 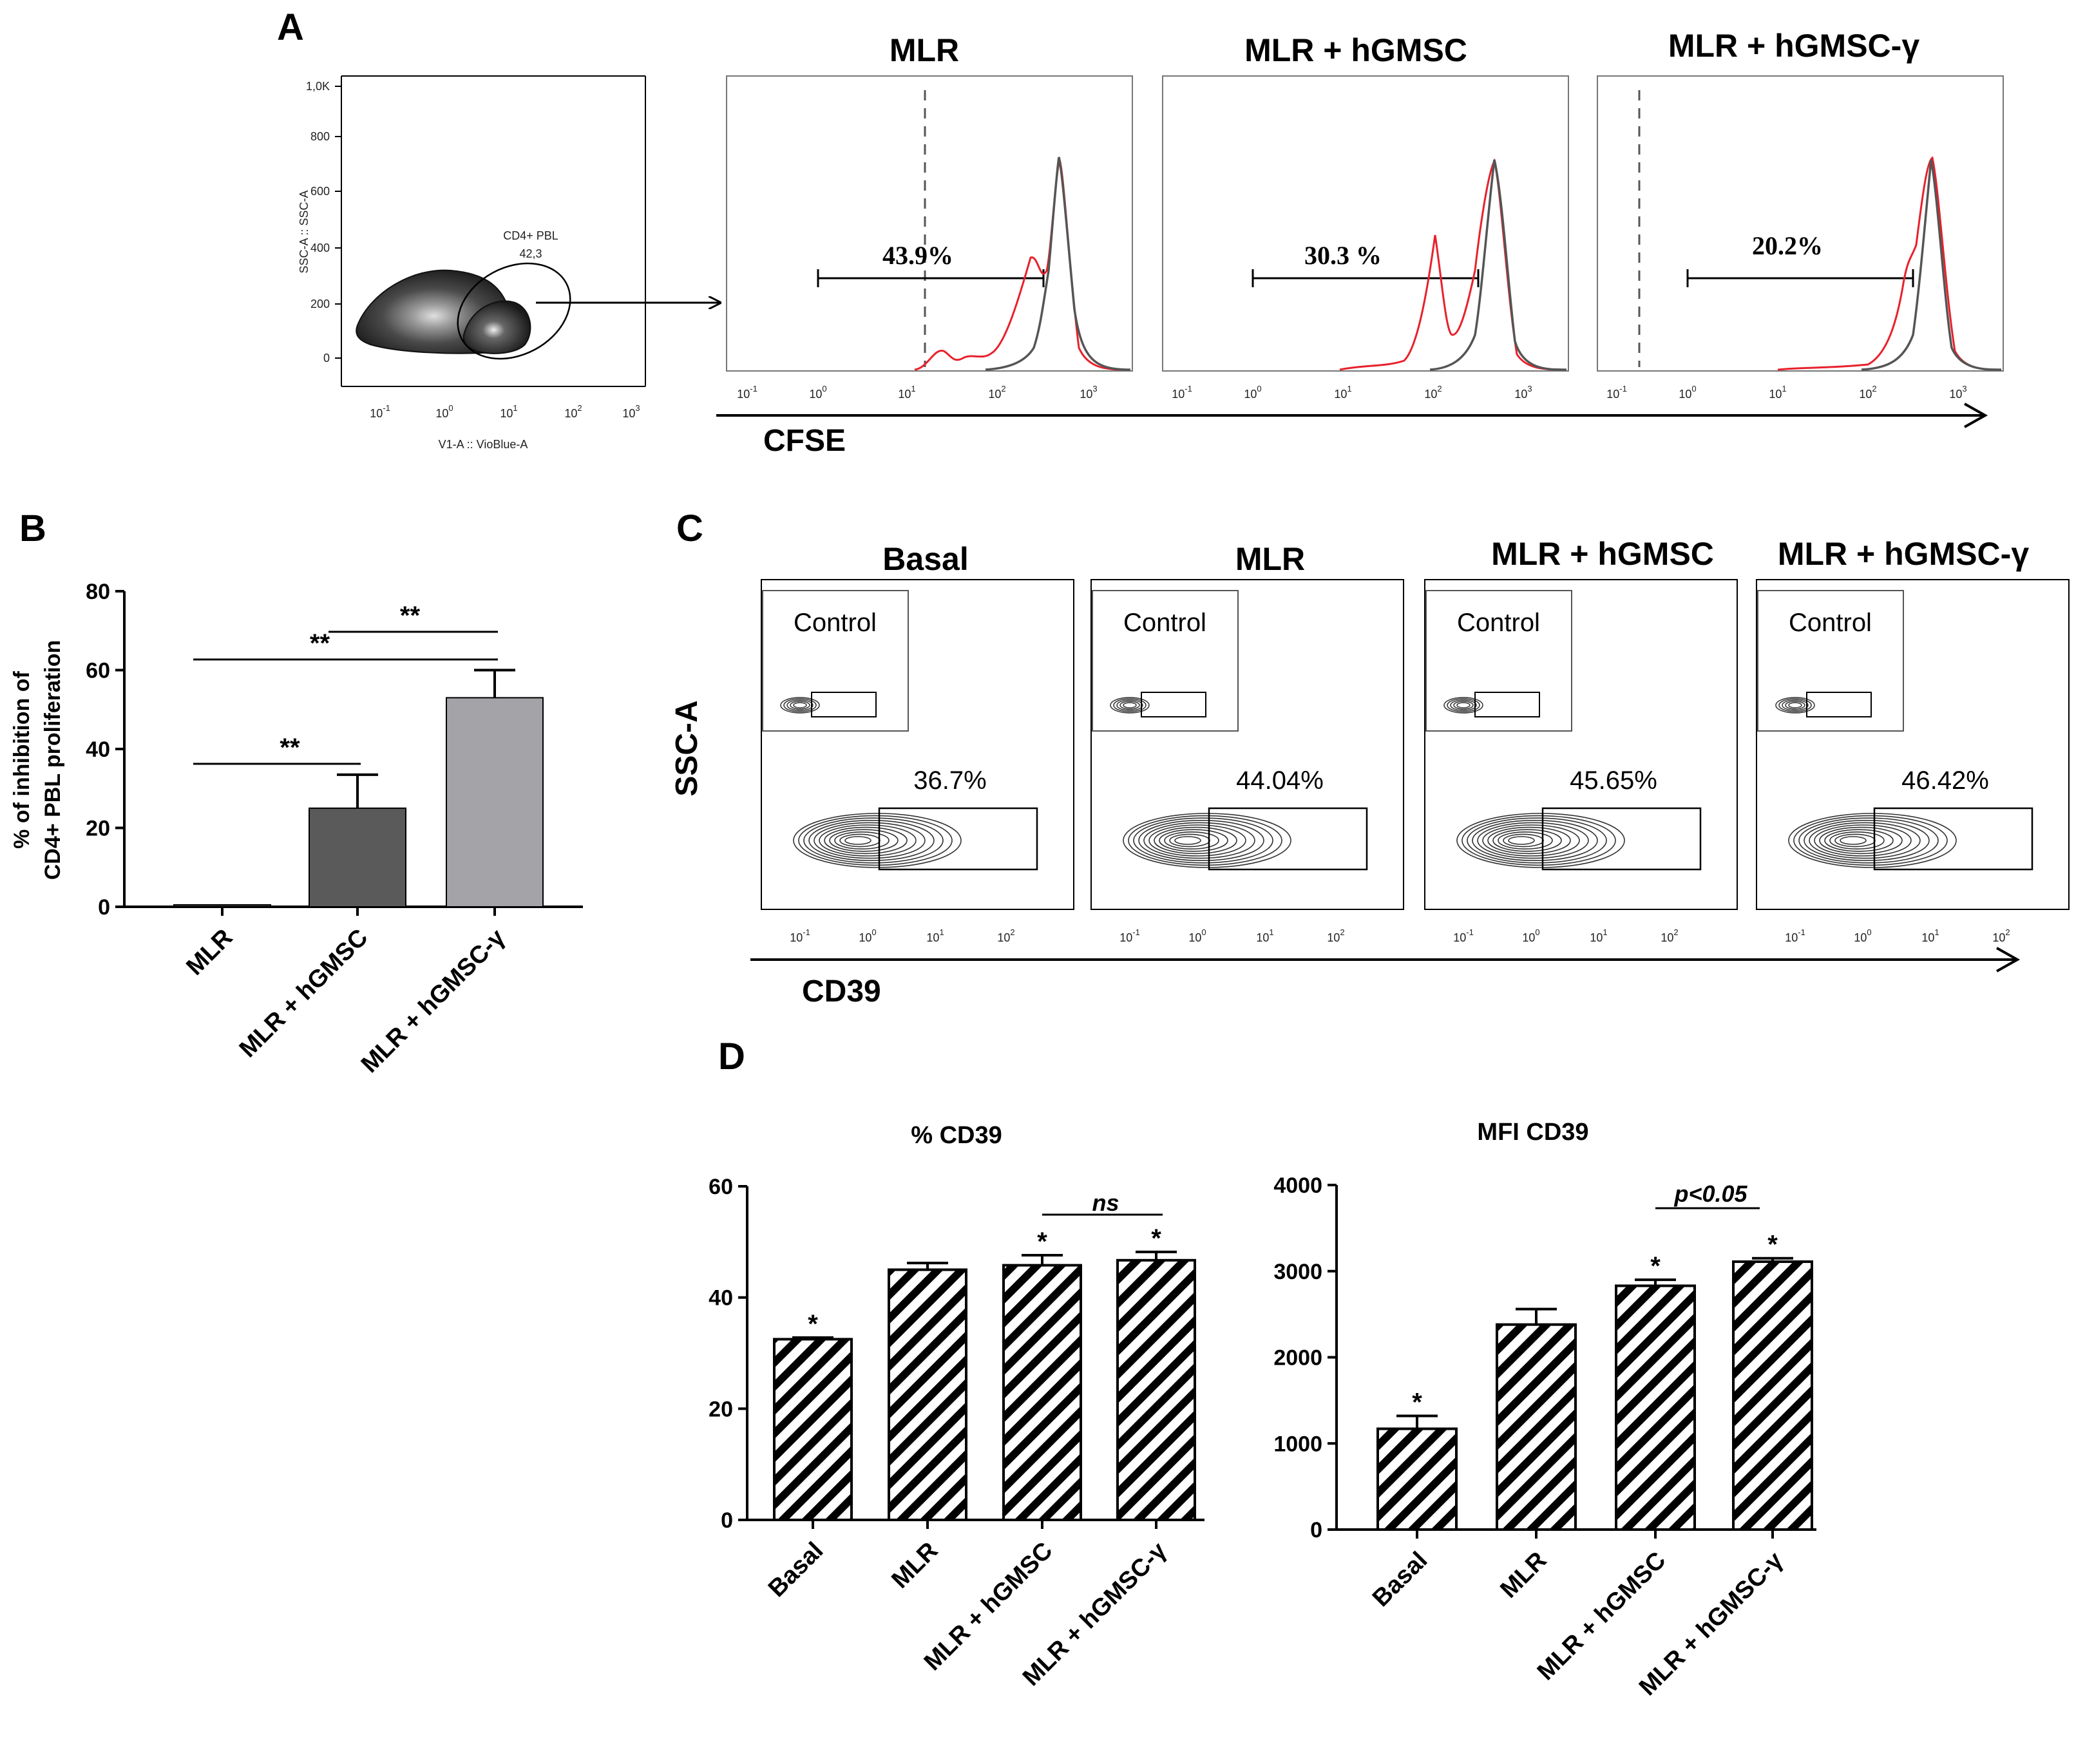 I want to click on contour-plot: MLR Control 44.04% 10⁻¹ 10⁰ 10¹ 10², so click(x=1247, y=742).